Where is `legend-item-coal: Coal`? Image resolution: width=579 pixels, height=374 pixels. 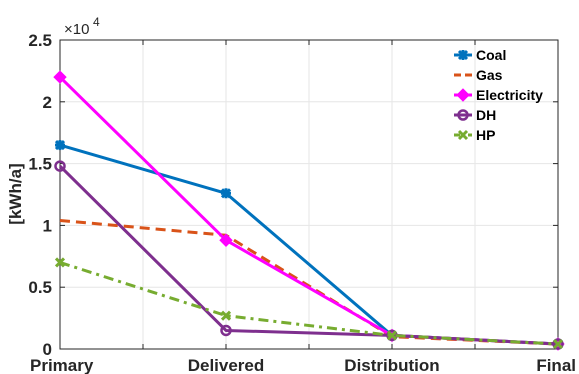
legend-item-coal: Coal is located at coordinates (480, 55).